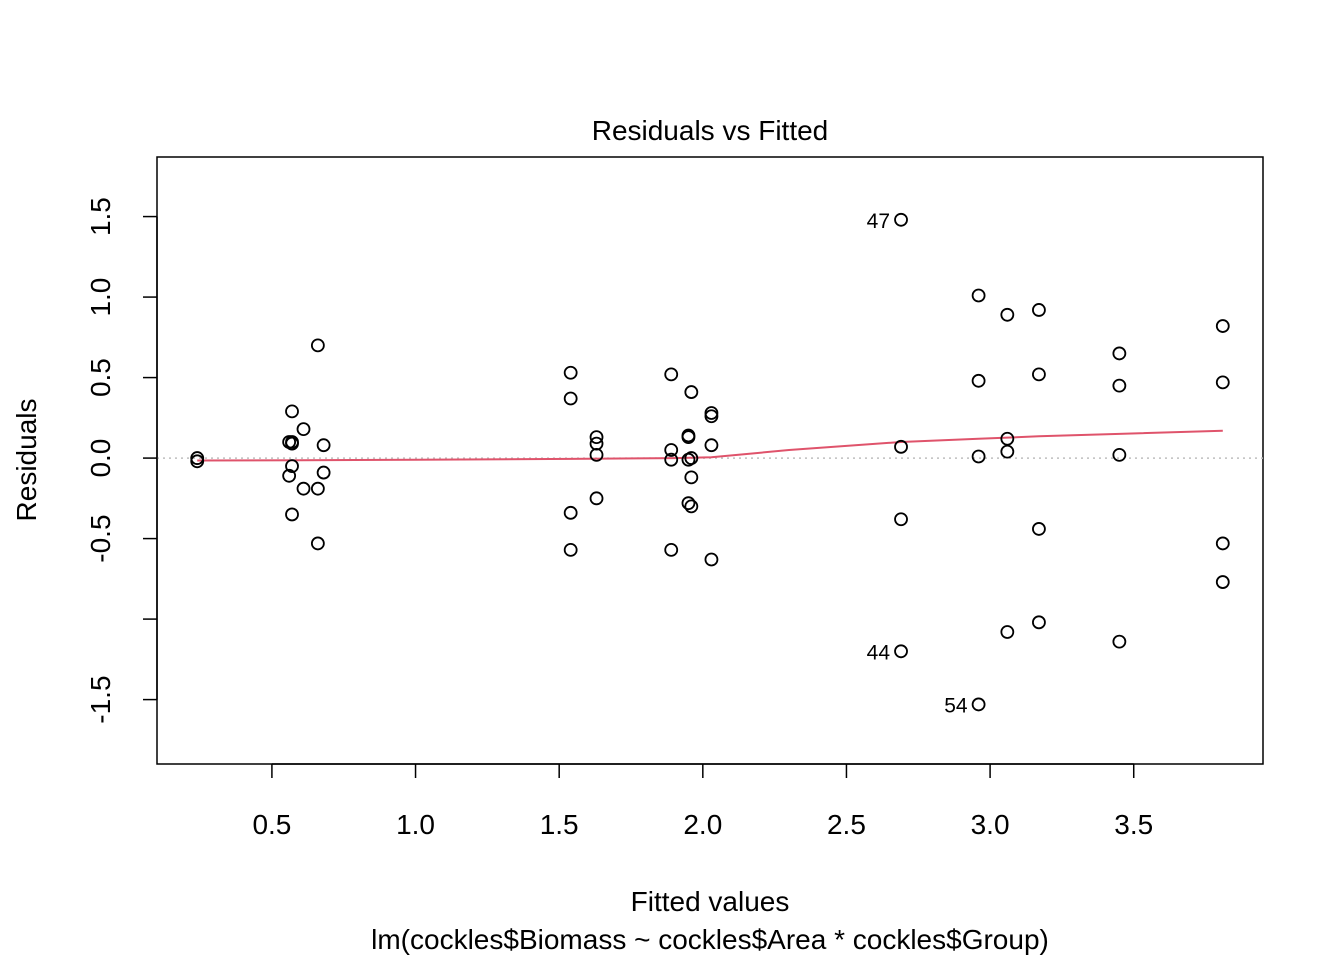 Image resolution: width=1344 pixels, height=960 pixels. What do you see at coordinates (702, 824) in the screenshot?
I see `x-tick-label: 2.0` at bounding box center [702, 824].